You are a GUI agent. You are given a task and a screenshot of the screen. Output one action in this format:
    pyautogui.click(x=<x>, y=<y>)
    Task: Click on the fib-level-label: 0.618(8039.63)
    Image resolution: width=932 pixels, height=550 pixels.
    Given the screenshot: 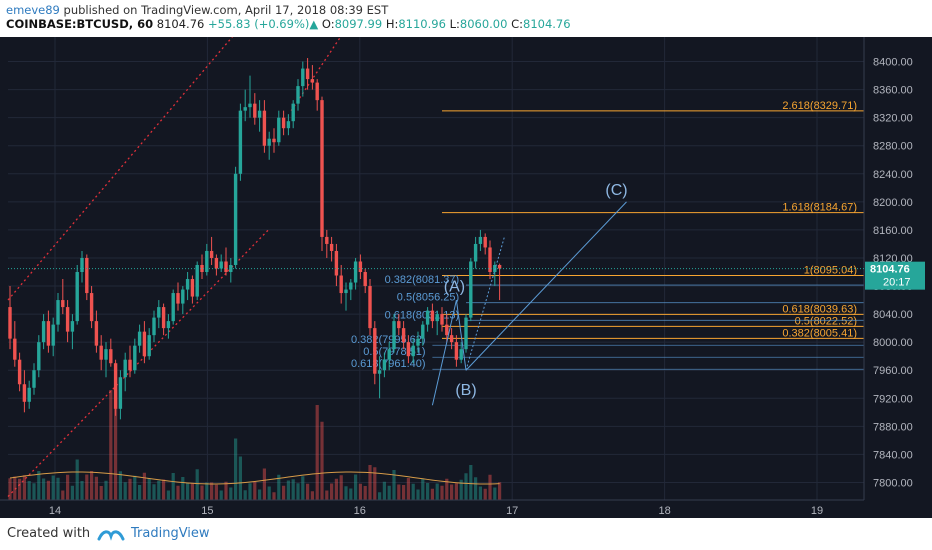 What is the action you would take?
    pyautogui.click(x=819, y=309)
    